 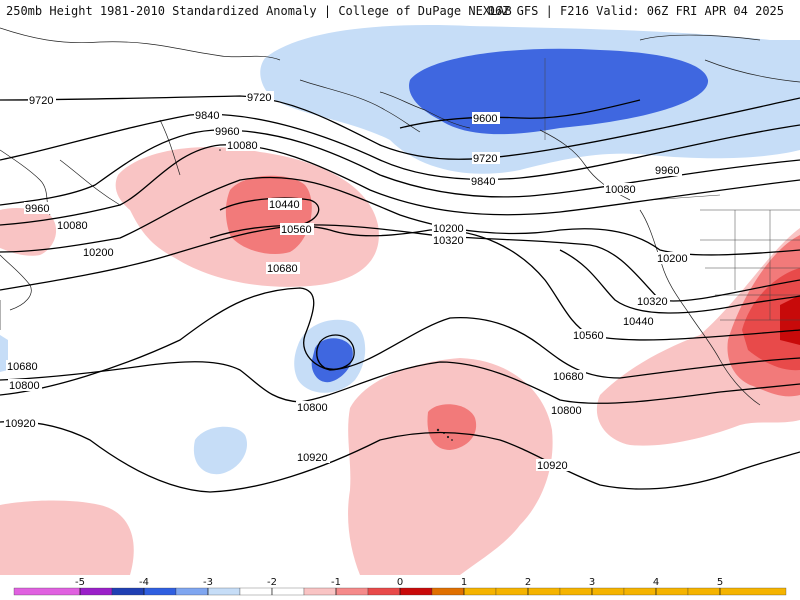 I want to click on contour-10440b, so click(x=679, y=281).